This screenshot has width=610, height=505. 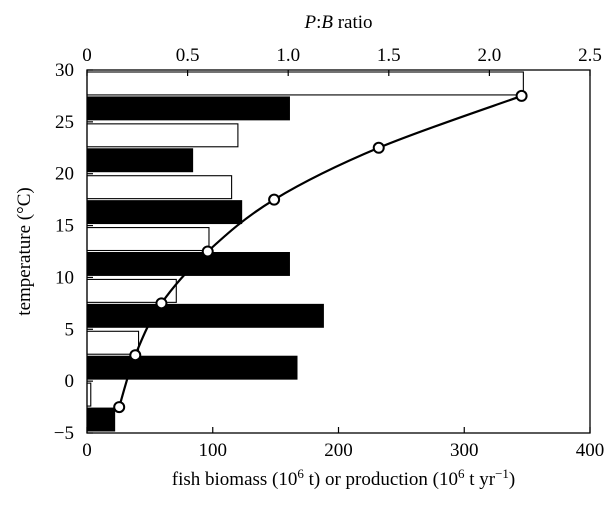 What do you see at coordinates (70, 329) in the screenshot?
I see `y-tick-label: 5` at bounding box center [70, 329].